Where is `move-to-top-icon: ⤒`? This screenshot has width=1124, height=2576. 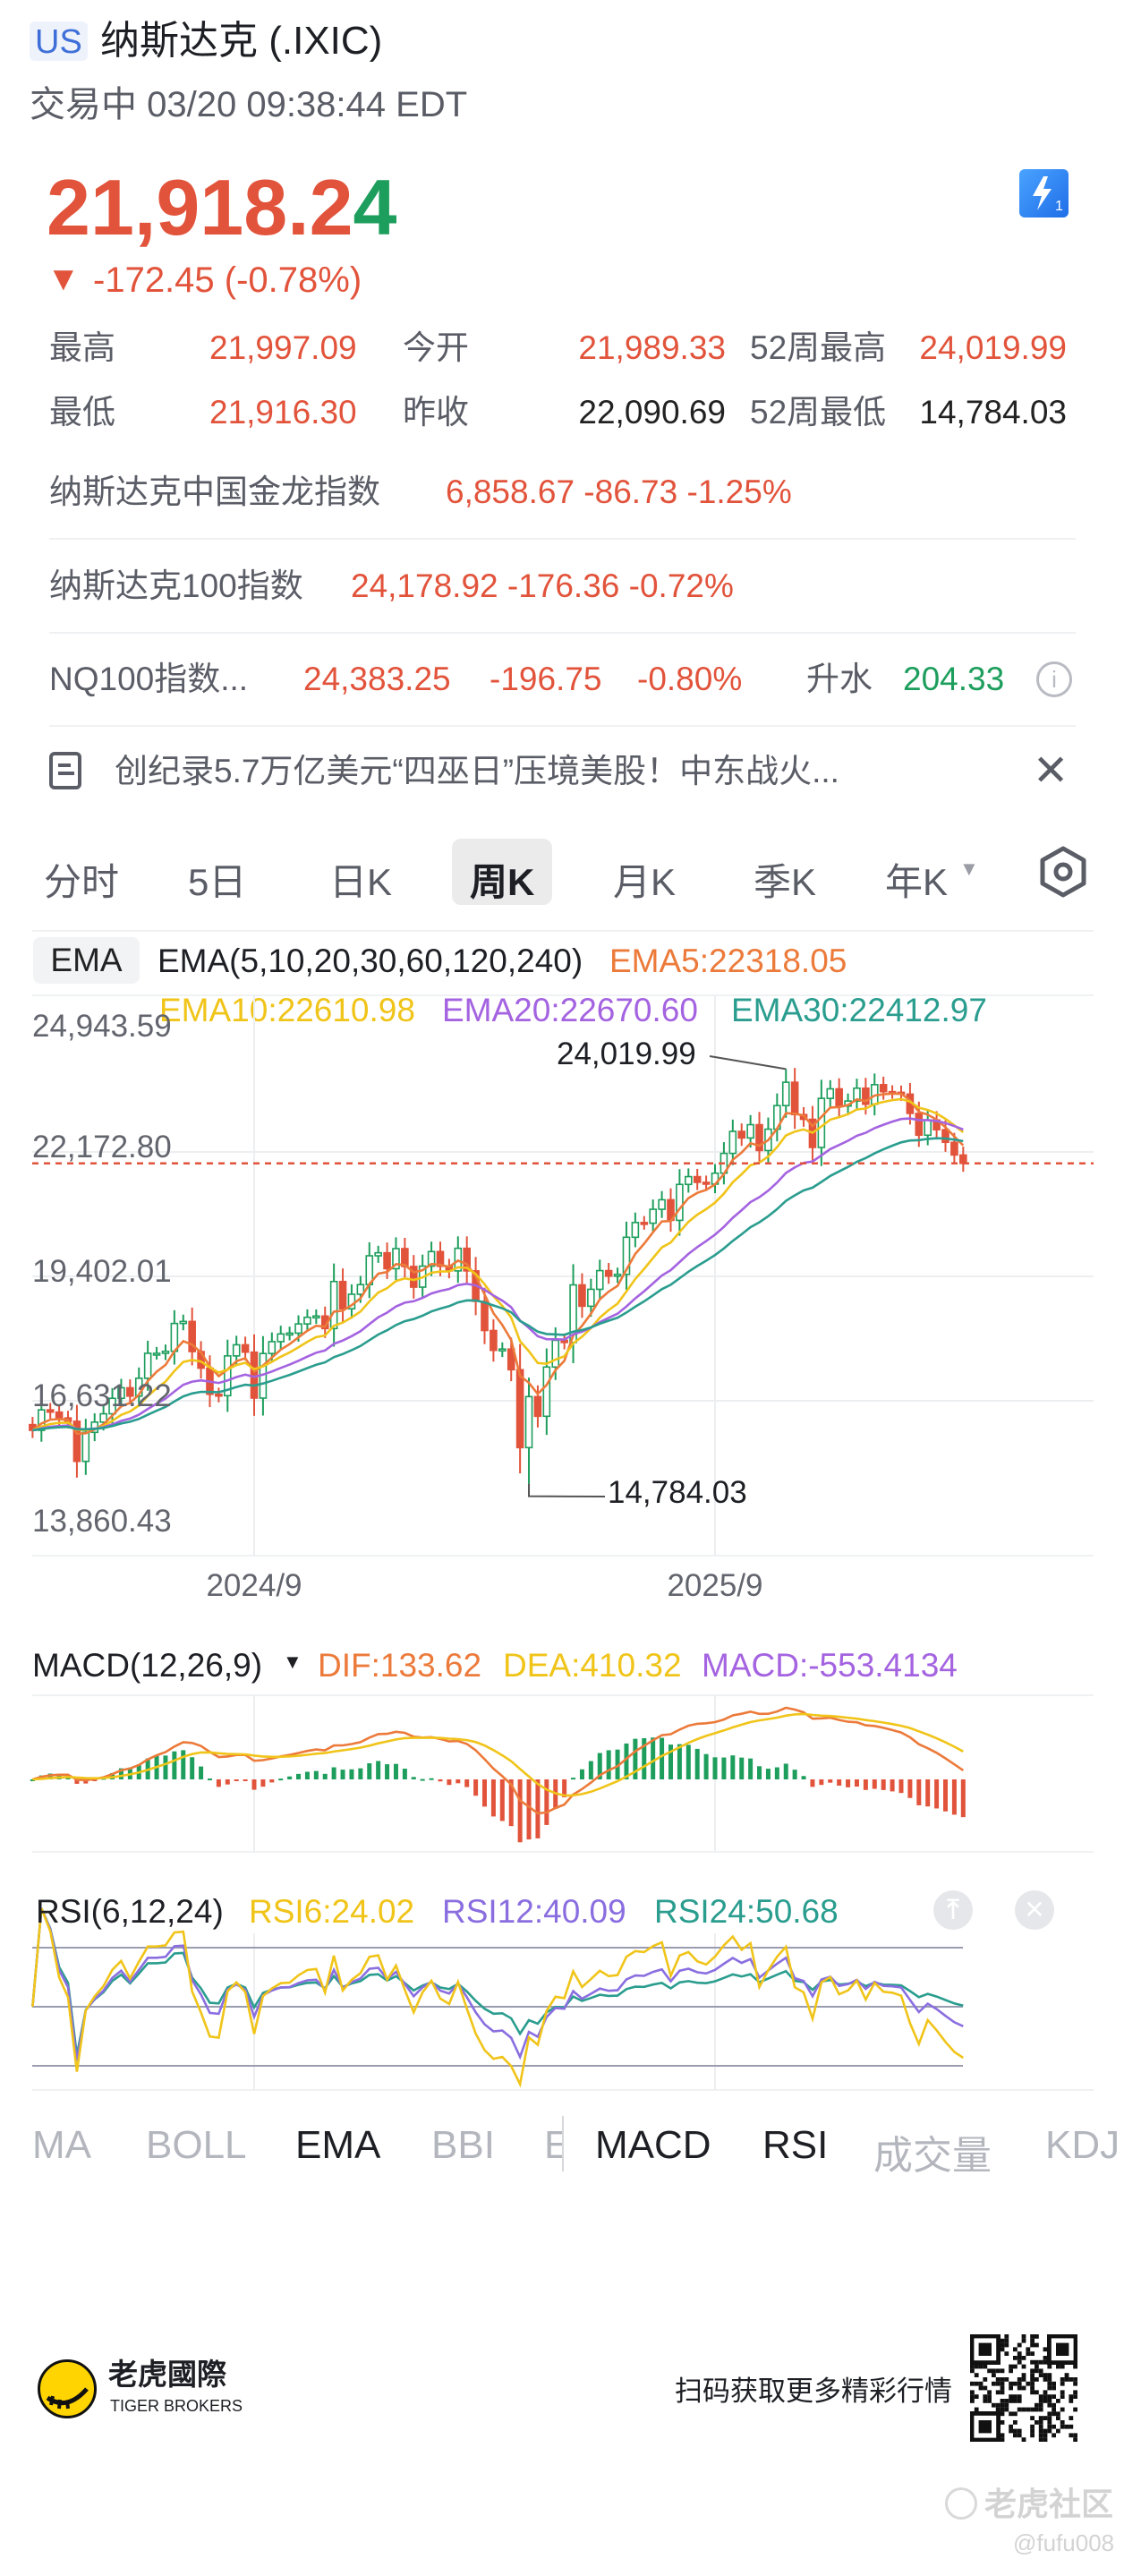
move-to-top-icon: ⤒ is located at coordinates (953, 1910).